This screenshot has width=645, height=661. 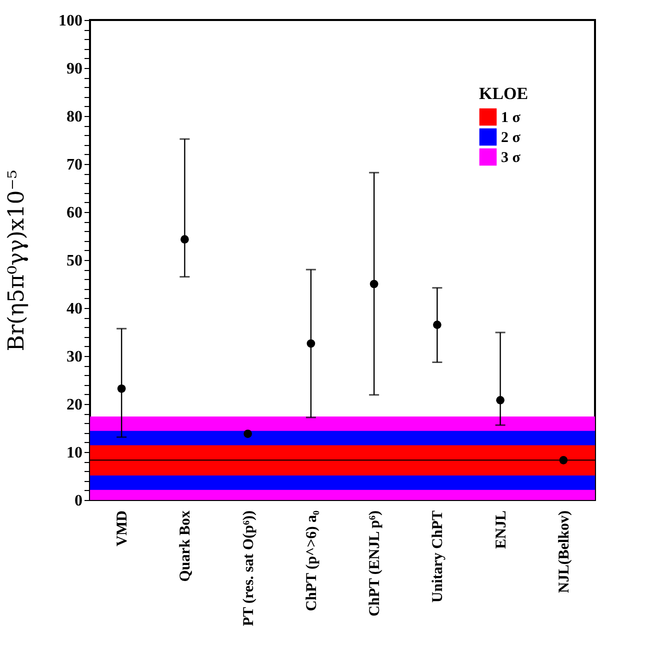 What do you see at coordinates (564, 551) in the screenshot?
I see `x-tick-label: NJL(Belkov)` at bounding box center [564, 551].